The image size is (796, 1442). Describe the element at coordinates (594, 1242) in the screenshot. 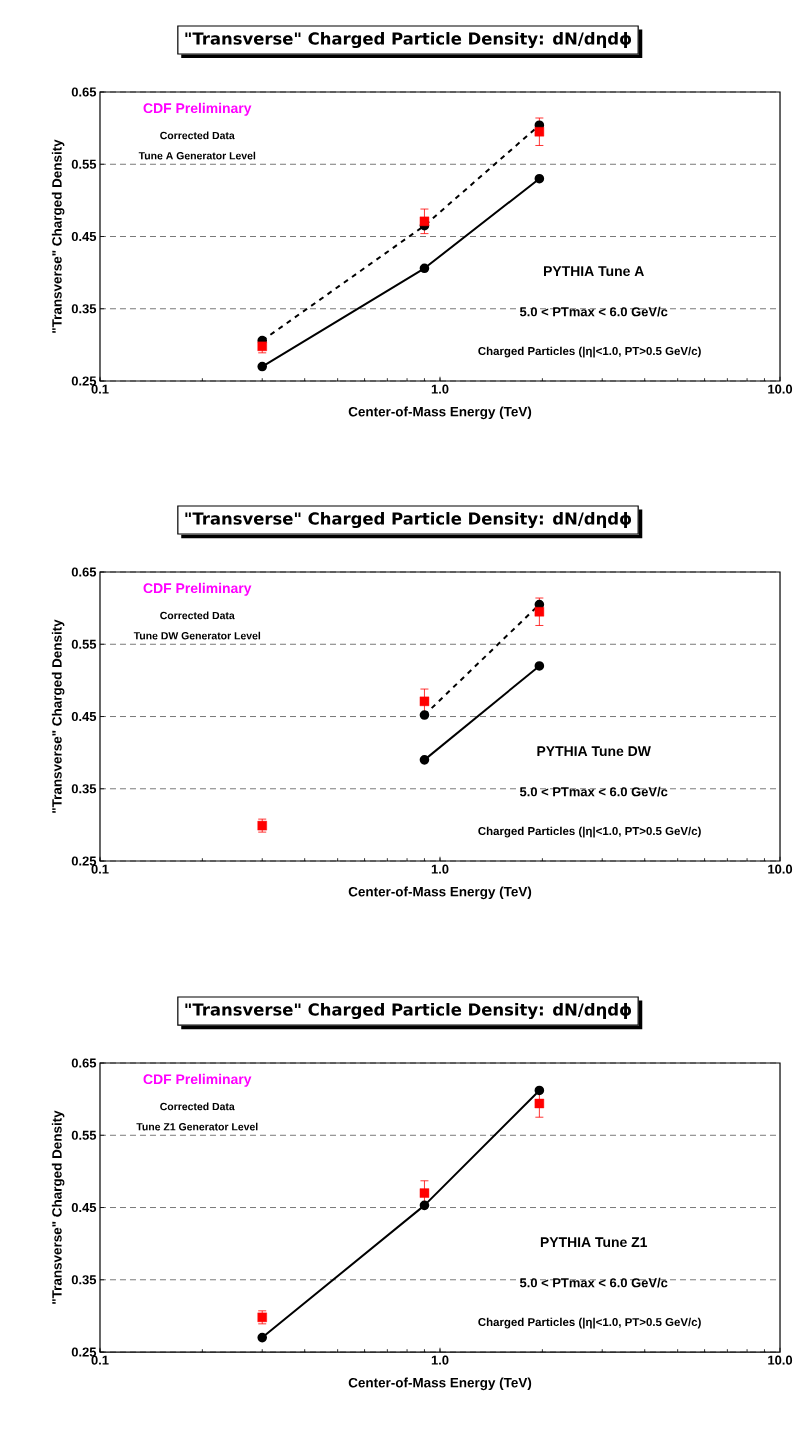

I see `annotation: PYTHIA Tune Z1` at that location.